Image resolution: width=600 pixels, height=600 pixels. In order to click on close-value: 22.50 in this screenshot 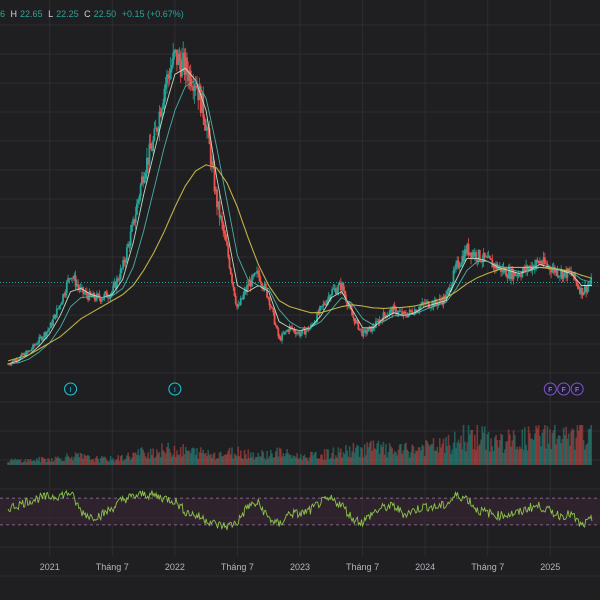, I will do `click(105, 14)`.